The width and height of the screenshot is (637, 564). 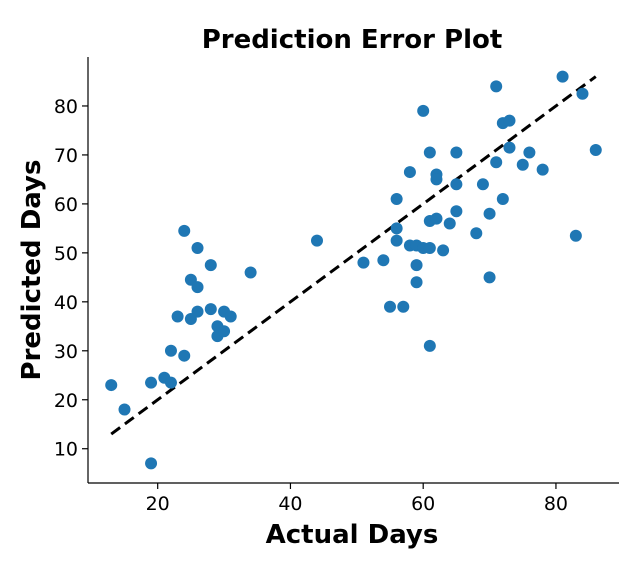 What do you see at coordinates (556, 504) in the screenshot?
I see `x-tick-label: 80` at bounding box center [556, 504].